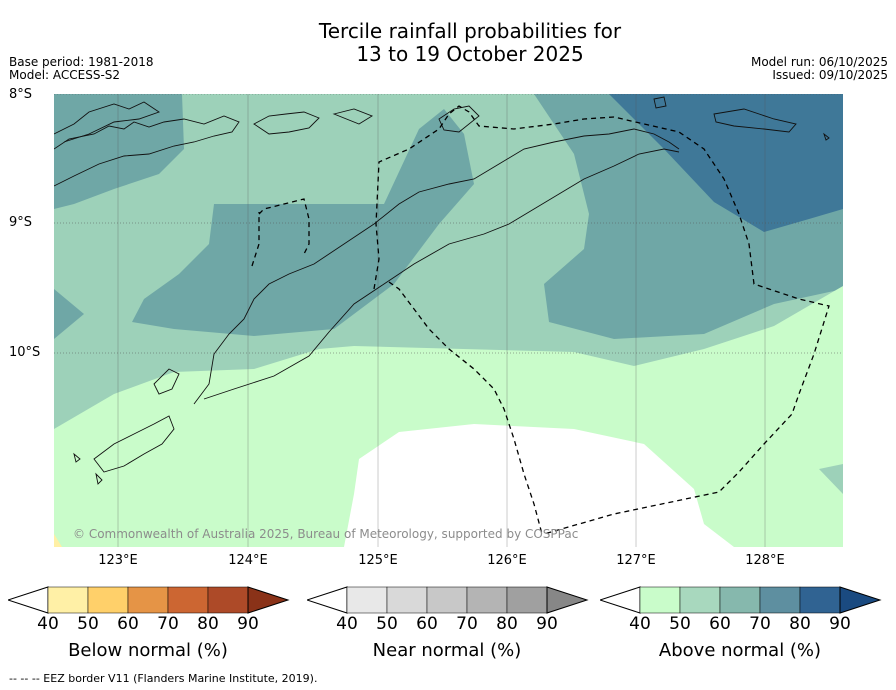 Image resolution: width=896 pixels, height=690 pixels. Describe the element at coordinates (567, 600) in the screenshot. I see `cbar-near-extend-high` at that location.